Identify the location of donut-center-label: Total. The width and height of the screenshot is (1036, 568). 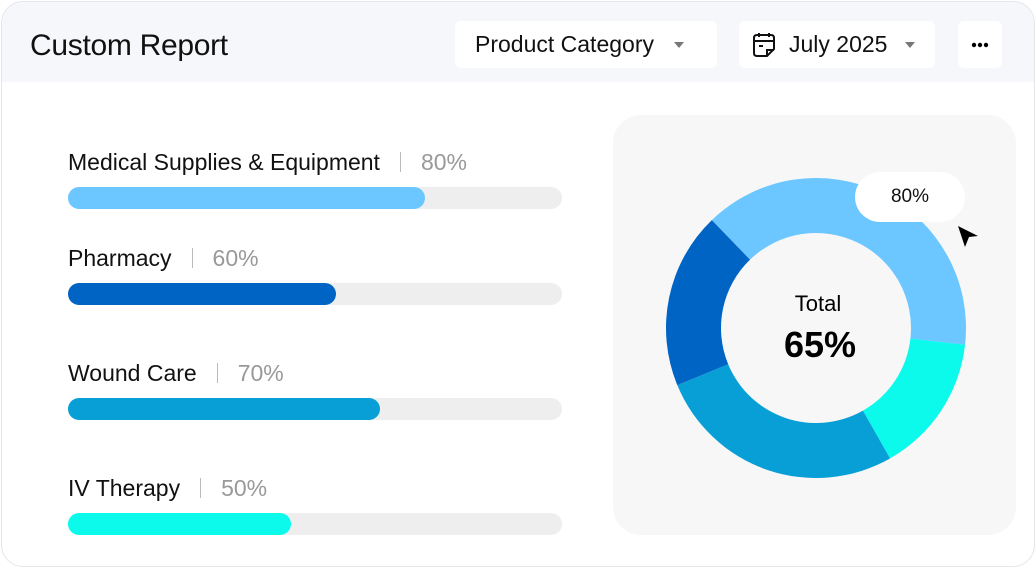
(818, 303).